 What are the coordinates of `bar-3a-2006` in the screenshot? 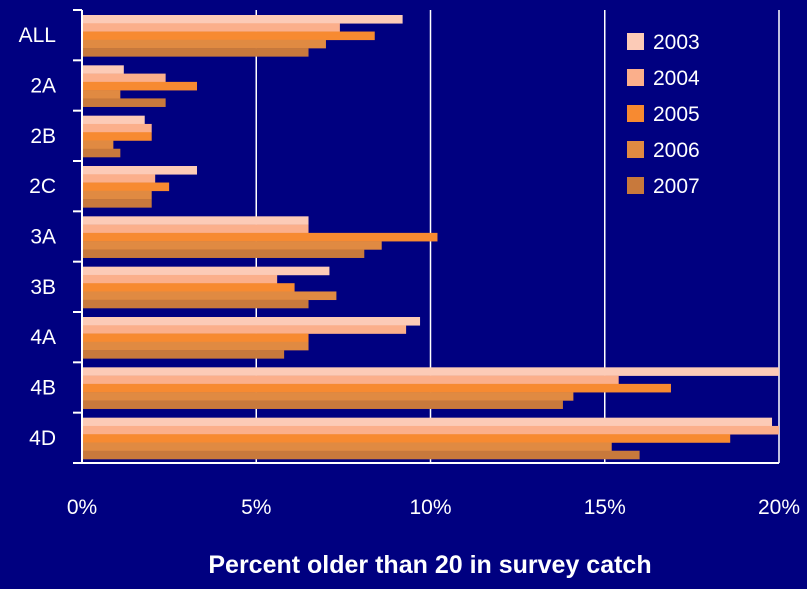 It's located at (232, 245).